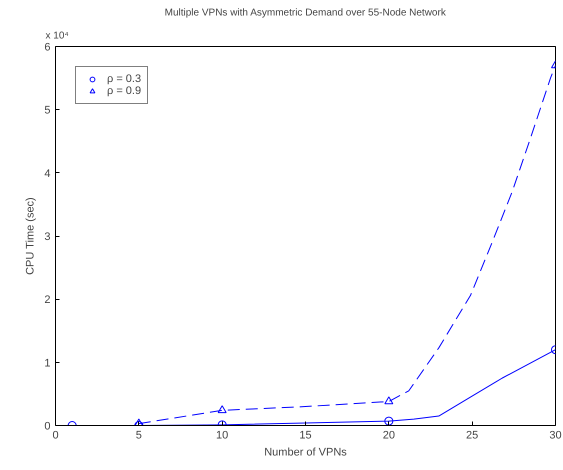 The height and width of the screenshot is (470, 563). I want to click on y-tick-label: 3, so click(47, 237).